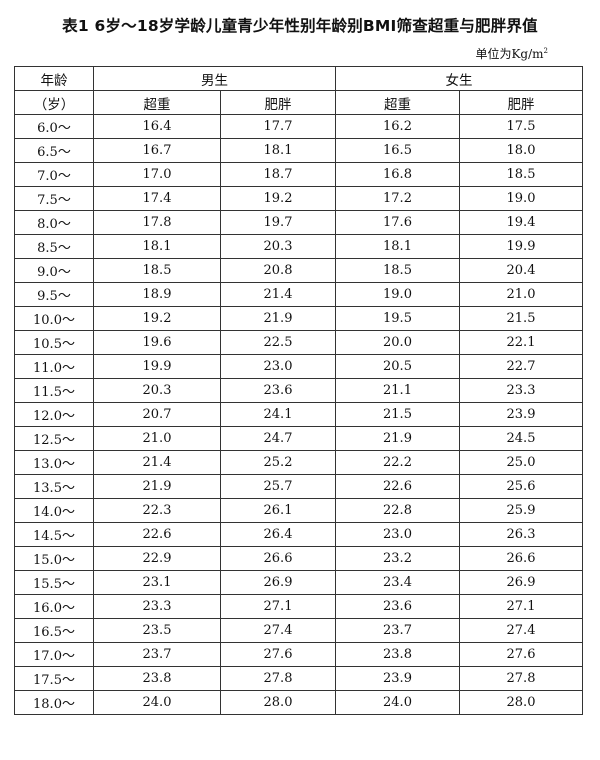 The height and width of the screenshot is (760, 600). What do you see at coordinates (397, 294) in the screenshot?
I see `female-overweight-cell: 19.0` at bounding box center [397, 294].